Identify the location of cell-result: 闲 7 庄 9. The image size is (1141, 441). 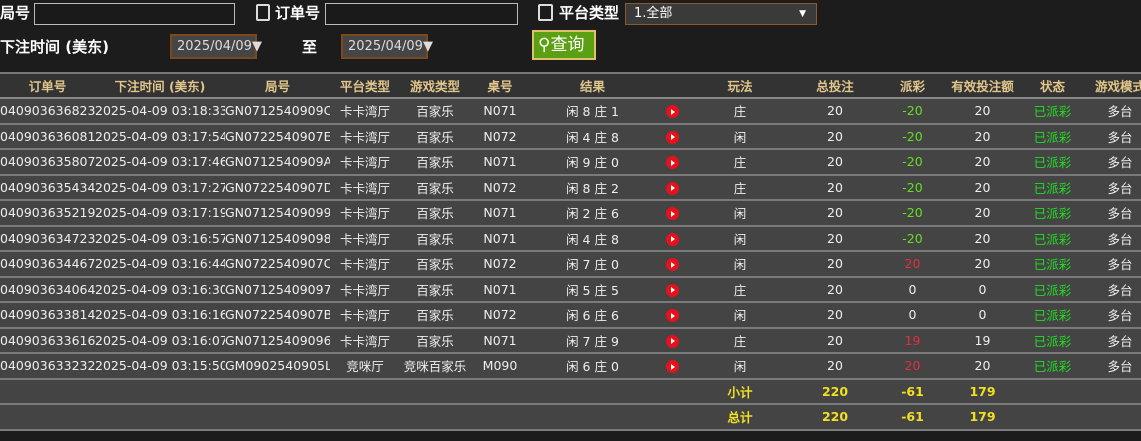
(592, 340).